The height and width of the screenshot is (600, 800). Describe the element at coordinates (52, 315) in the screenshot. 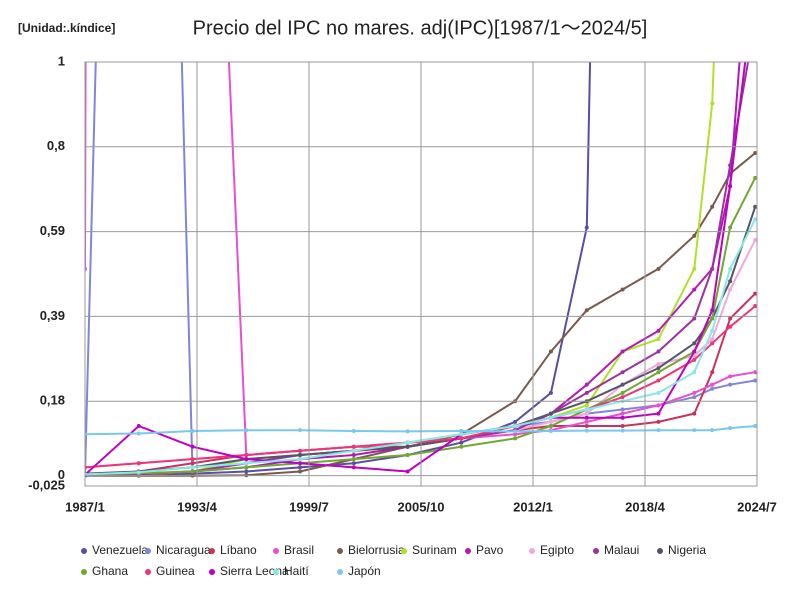

I see `y-tick-label: 0,39` at that location.